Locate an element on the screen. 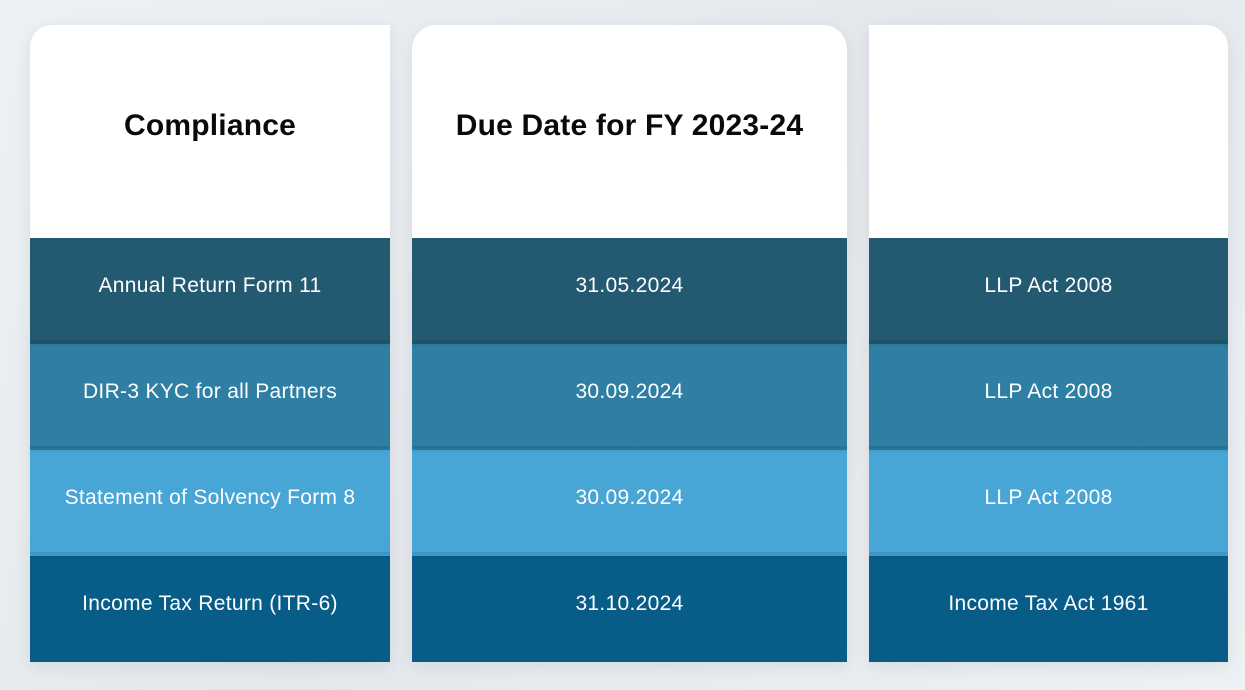 The height and width of the screenshot is (690, 1245). column-header-label: Due Date for FY 2023-24 is located at coordinates (629, 125).